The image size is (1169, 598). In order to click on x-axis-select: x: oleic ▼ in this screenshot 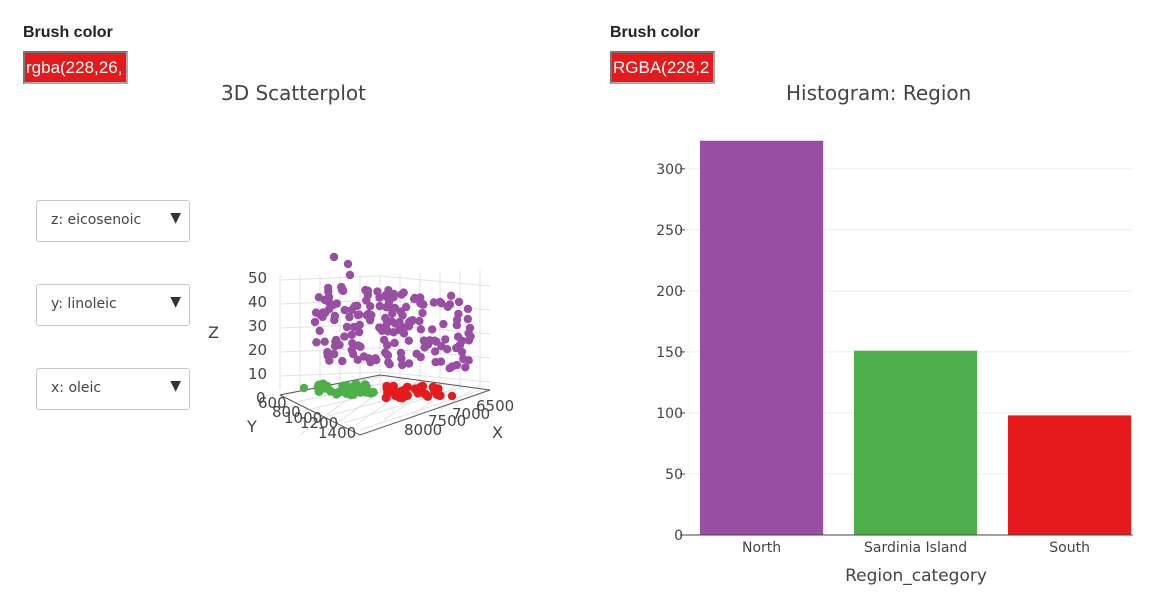, I will do `click(113, 389)`.